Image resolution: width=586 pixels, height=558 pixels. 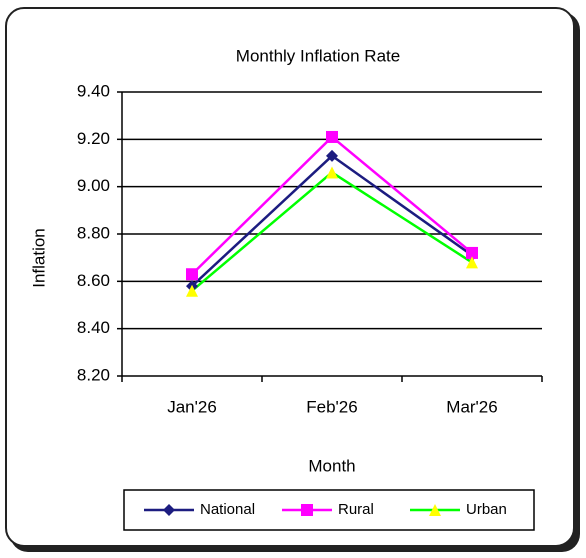 What do you see at coordinates (38, 258) in the screenshot?
I see `y-axis-label: Inflation` at bounding box center [38, 258].